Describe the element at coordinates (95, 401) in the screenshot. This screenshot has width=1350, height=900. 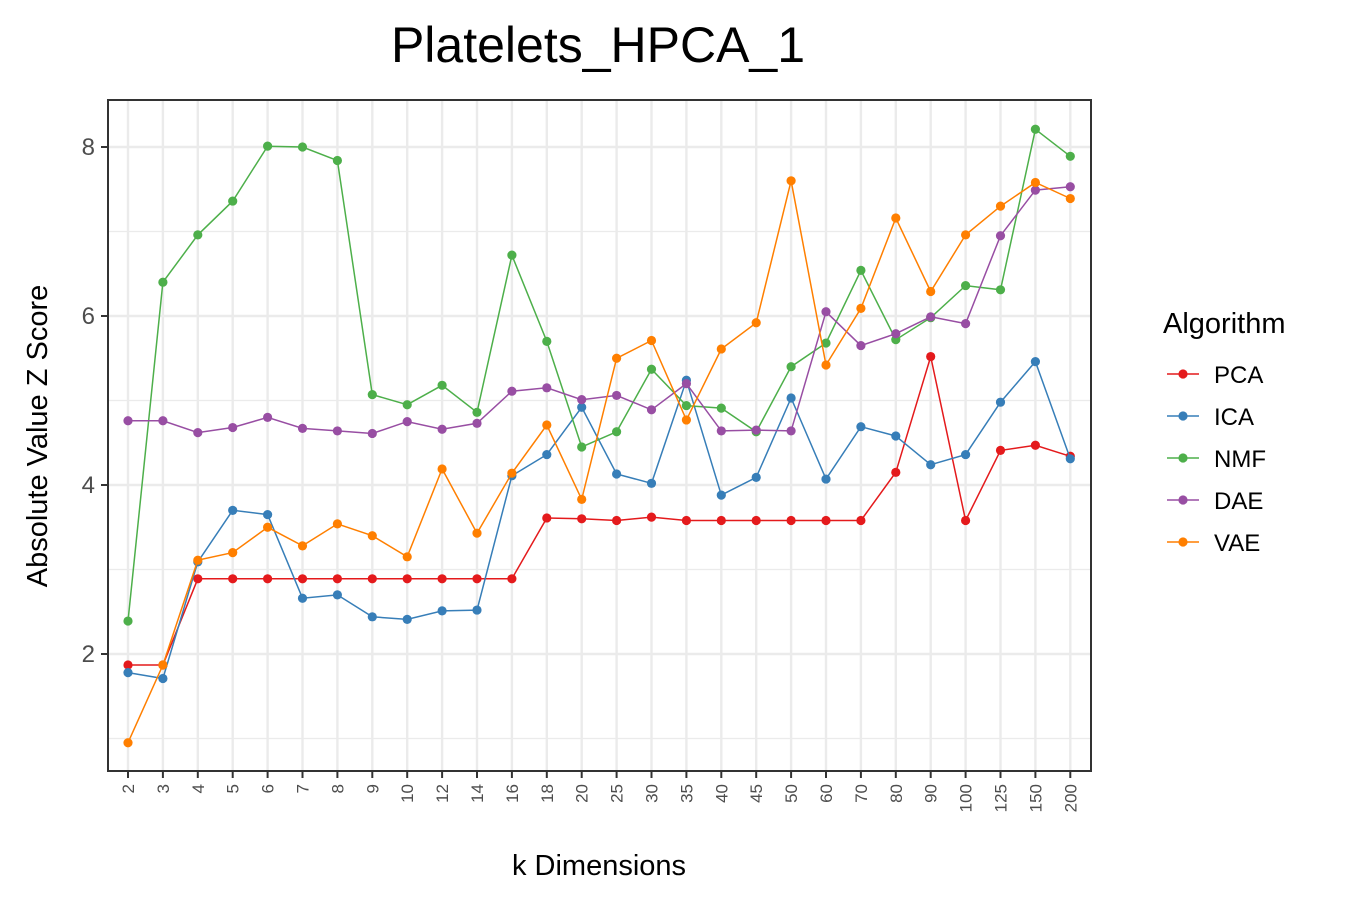
I see `y-axis: 2 4 6 8` at that location.